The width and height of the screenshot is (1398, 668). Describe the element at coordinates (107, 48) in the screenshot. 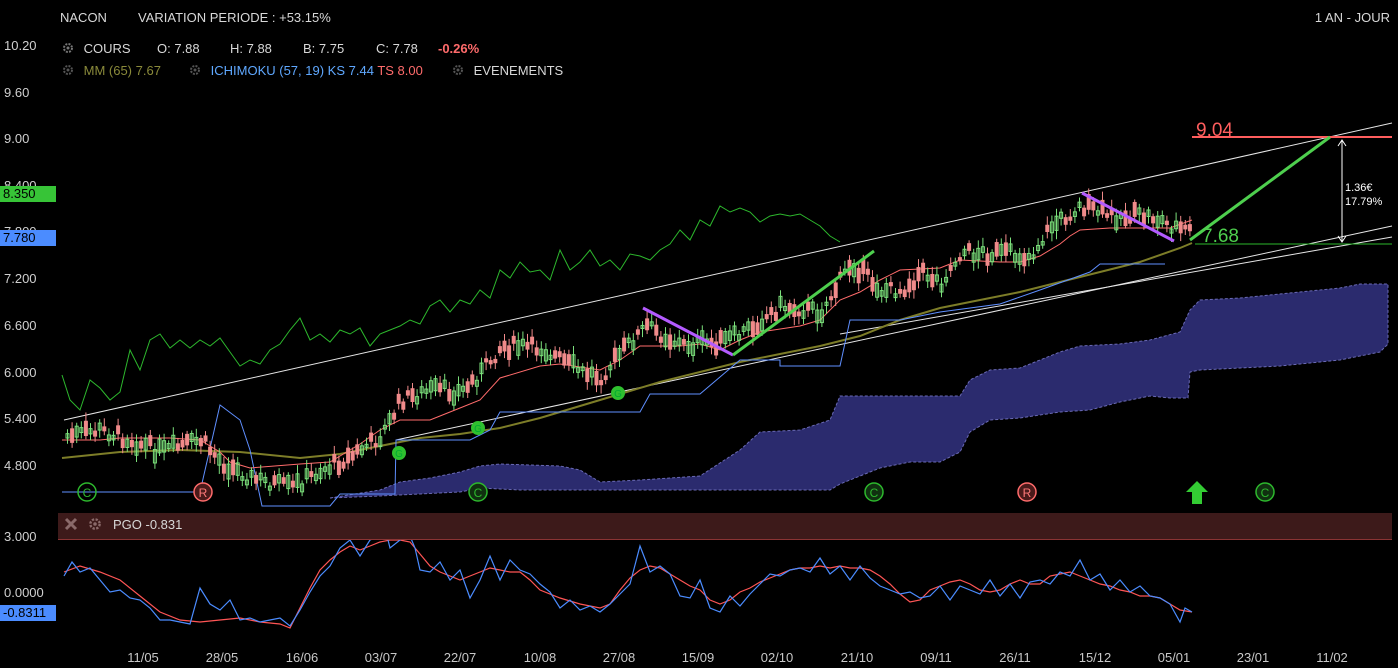

I see `cours-label: COURS` at that location.